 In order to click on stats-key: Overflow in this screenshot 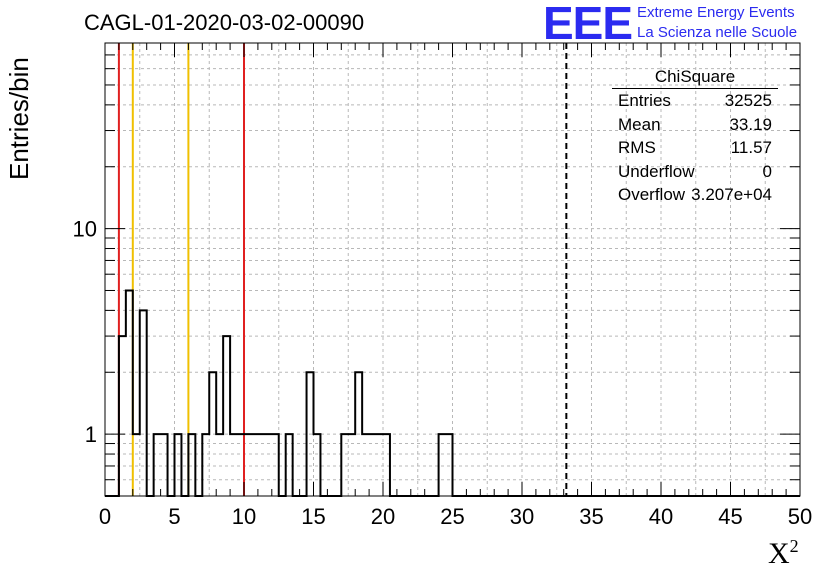, I will do `click(652, 194)`.